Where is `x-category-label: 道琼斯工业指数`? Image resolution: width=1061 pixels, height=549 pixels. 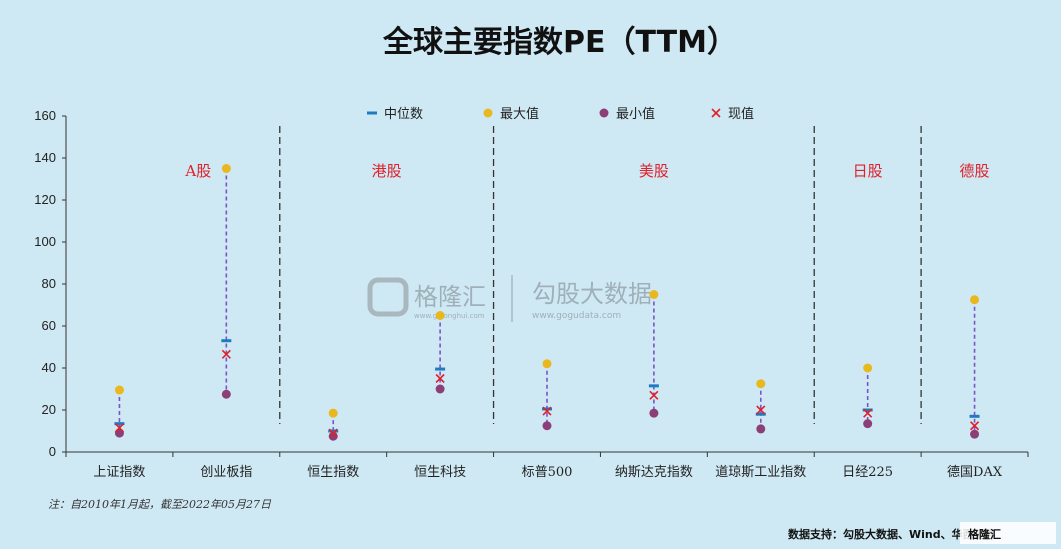
x-category-label: 道琼斯工业指数 is located at coordinates (760, 472).